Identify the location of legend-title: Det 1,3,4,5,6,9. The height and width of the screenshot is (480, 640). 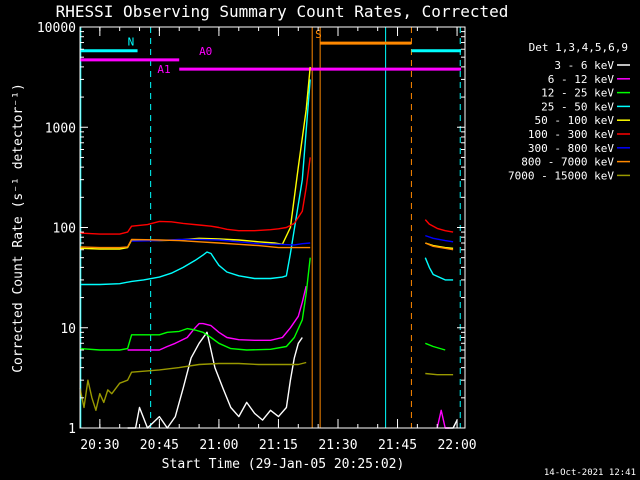
(578, 47).